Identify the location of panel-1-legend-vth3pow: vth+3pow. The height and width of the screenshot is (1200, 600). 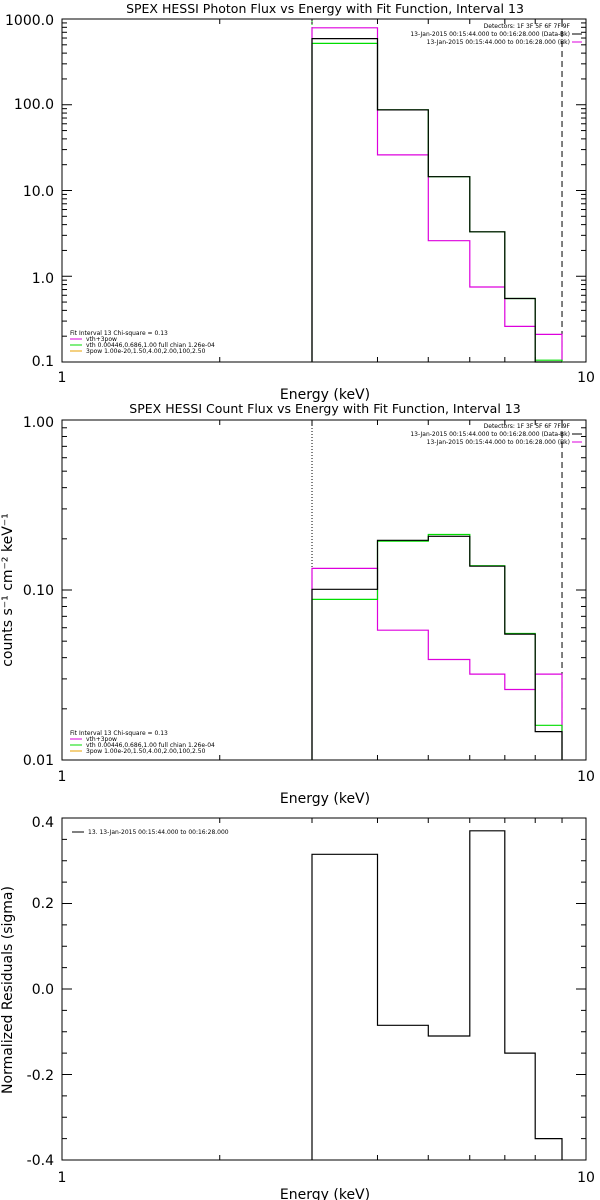
(101, 339).